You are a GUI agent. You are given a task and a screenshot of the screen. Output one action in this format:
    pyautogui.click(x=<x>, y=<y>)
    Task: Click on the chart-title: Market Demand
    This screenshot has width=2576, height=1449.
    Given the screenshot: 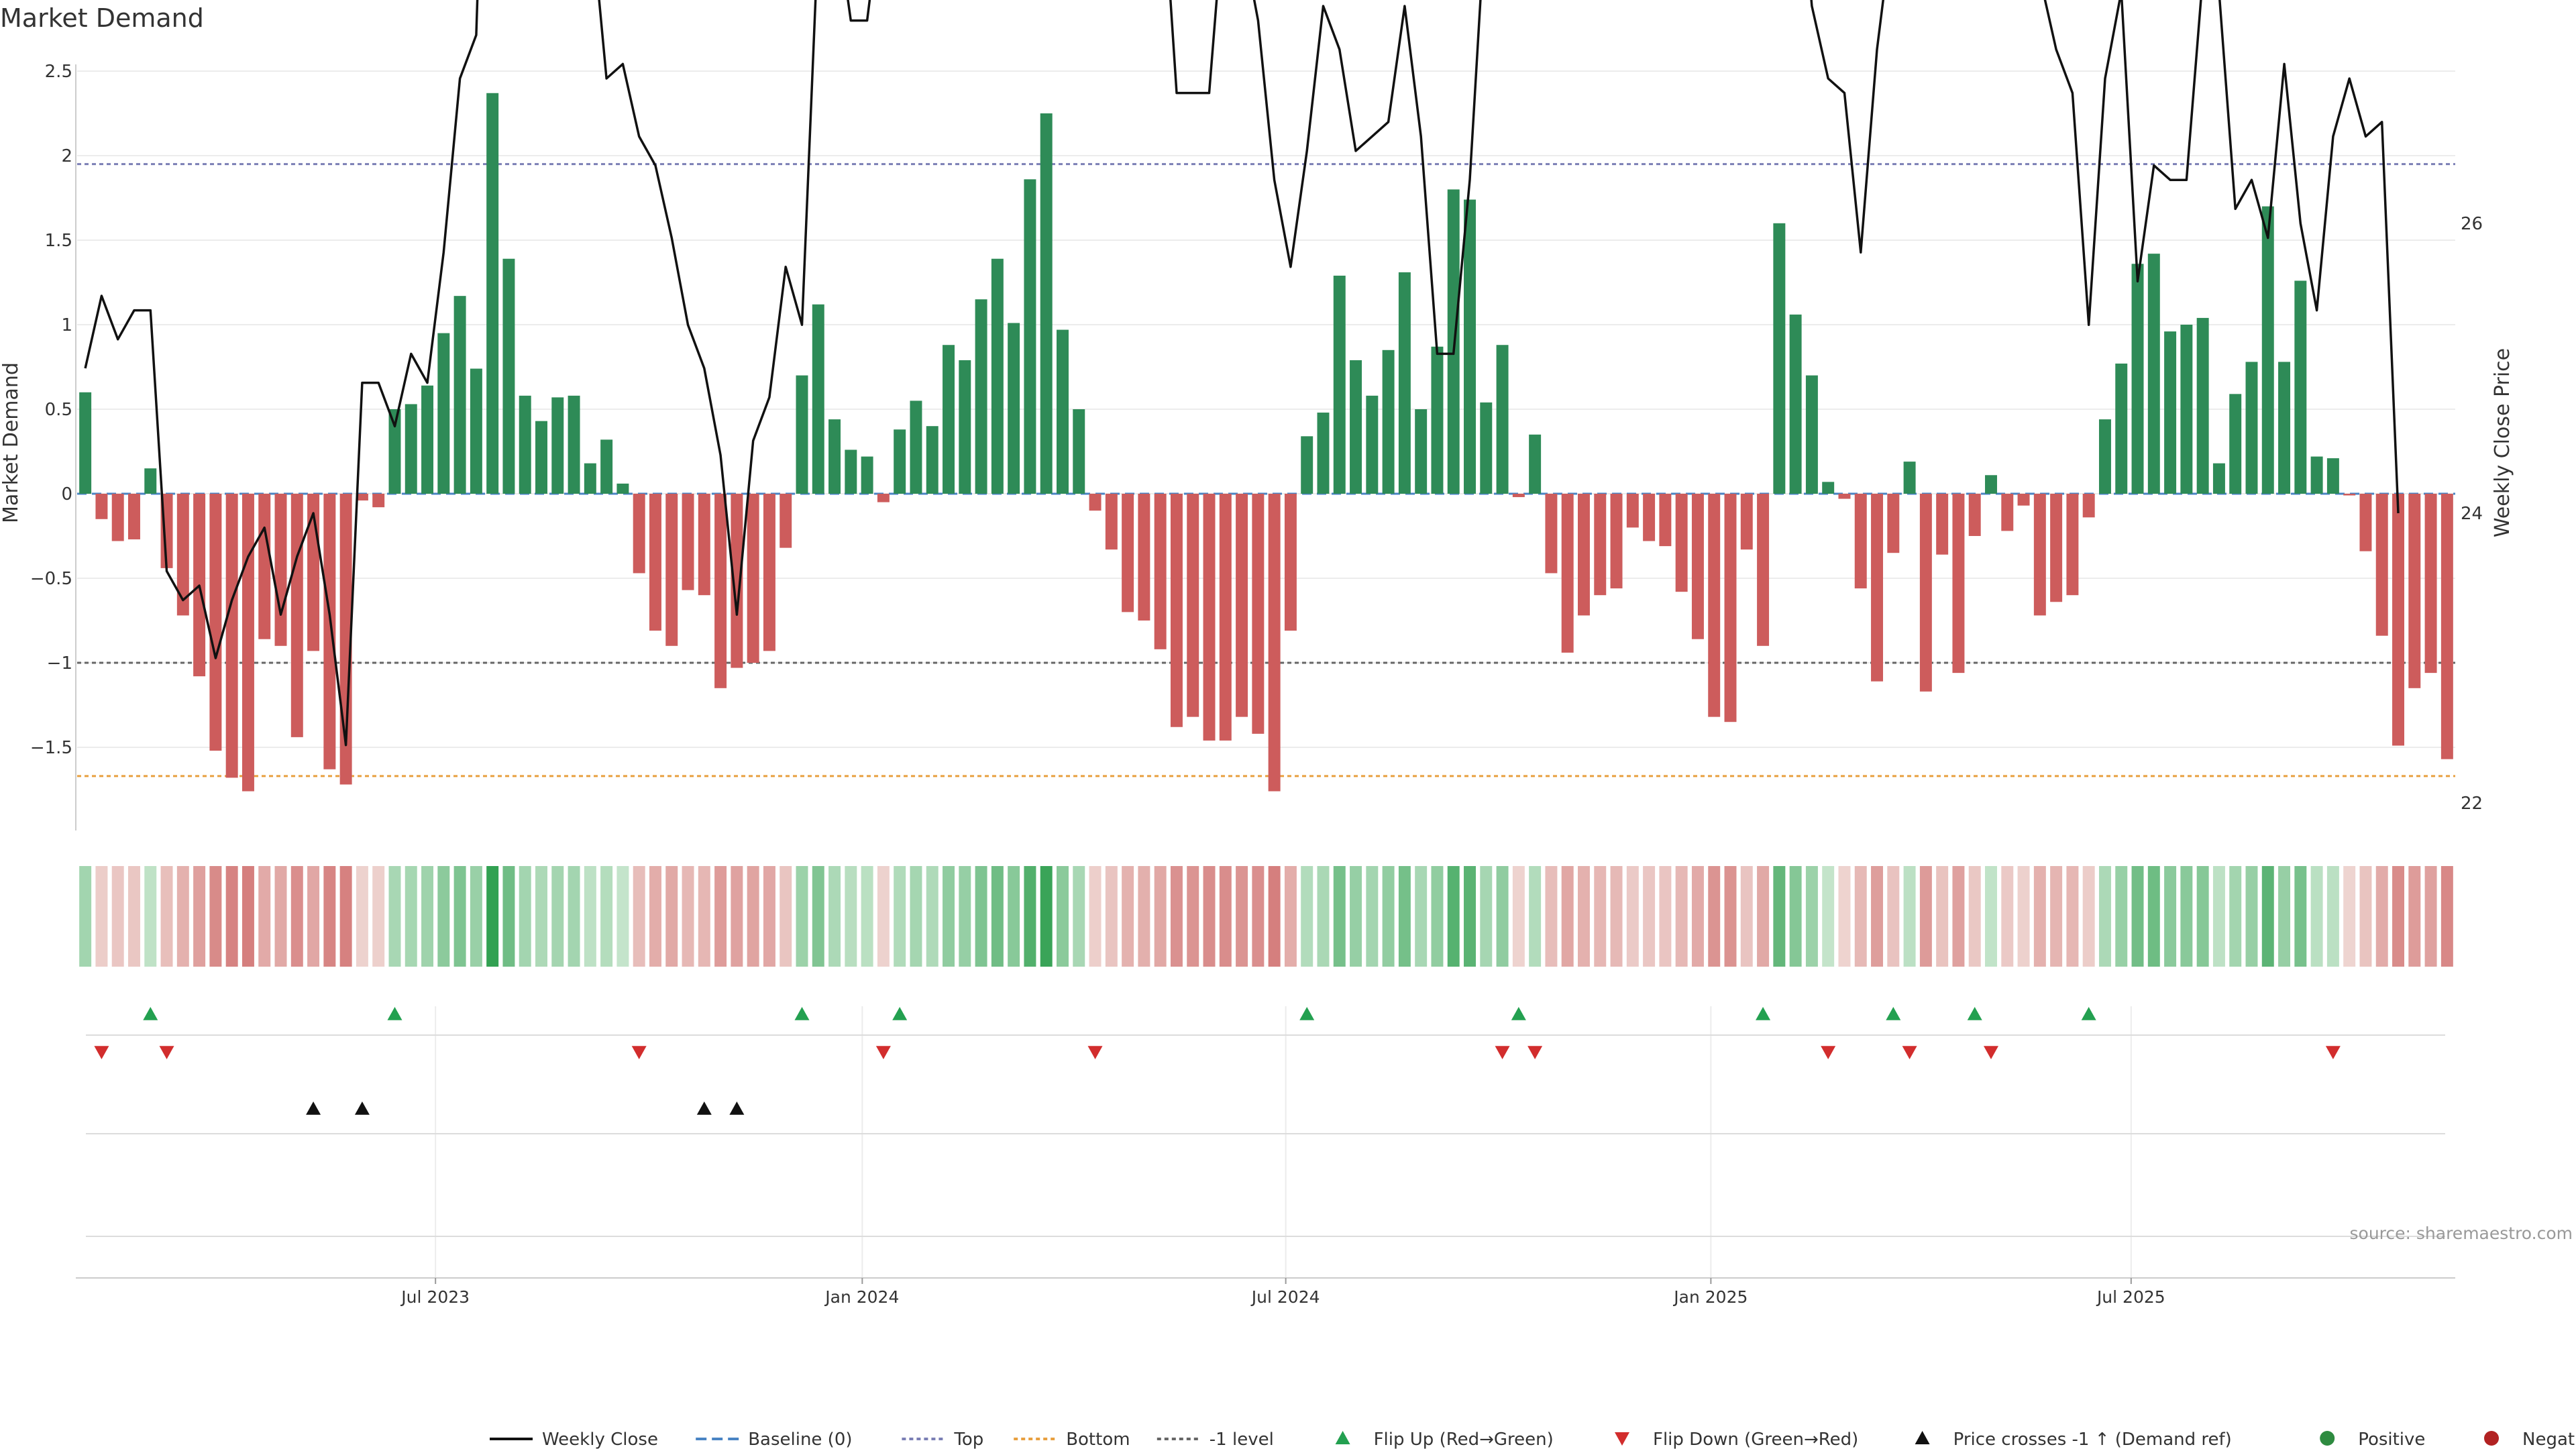 What is the action you would take?
    pyautogui.click(x=102, y=18)
    